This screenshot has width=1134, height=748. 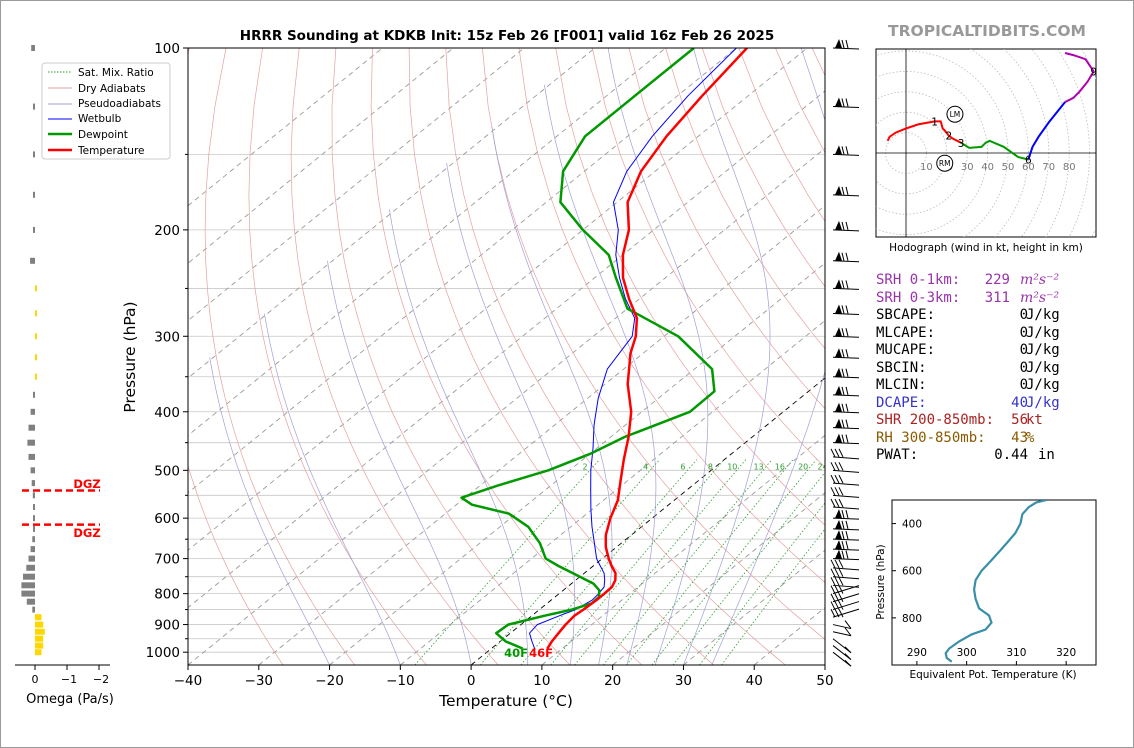 I want to click on param-row-sbcin: SBCIN: 0 J/kg, so click(x=976, y=369).